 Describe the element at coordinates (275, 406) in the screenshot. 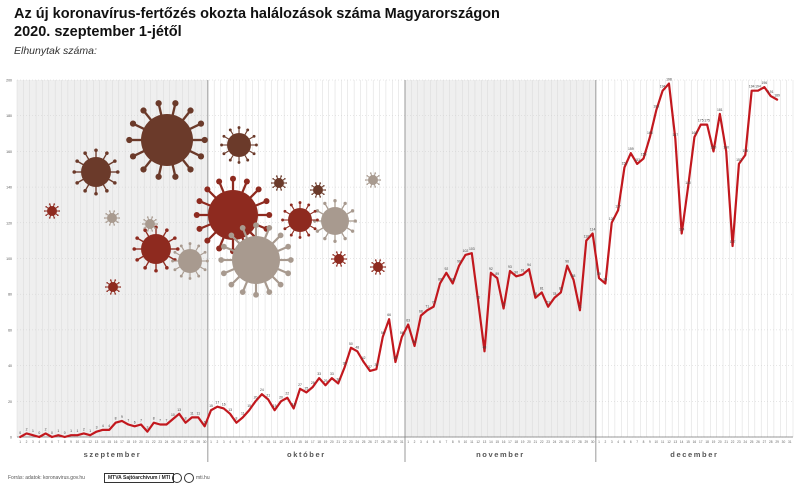

I see `data-label: 15` at that location.